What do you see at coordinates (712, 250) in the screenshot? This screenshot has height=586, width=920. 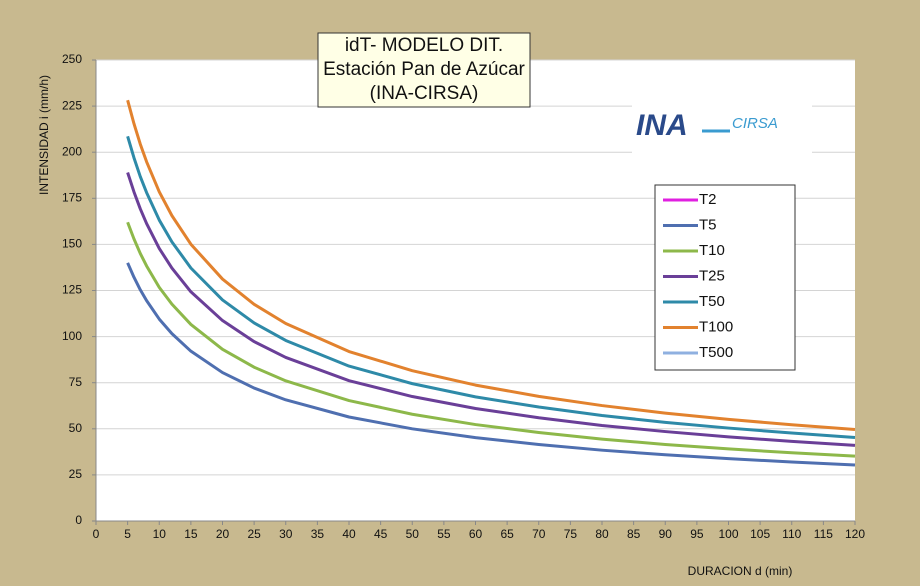 I see `legend-label: T10` at bounding box center [712, 250].